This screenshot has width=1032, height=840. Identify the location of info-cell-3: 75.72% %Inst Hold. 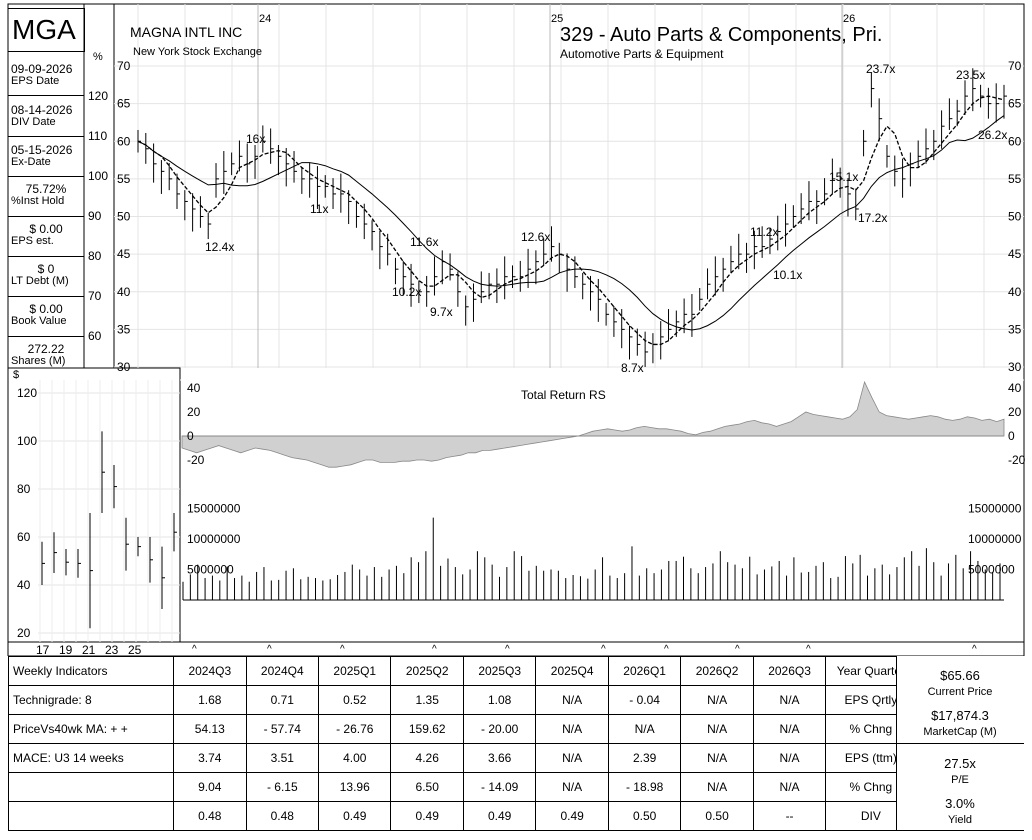
(46, 197).